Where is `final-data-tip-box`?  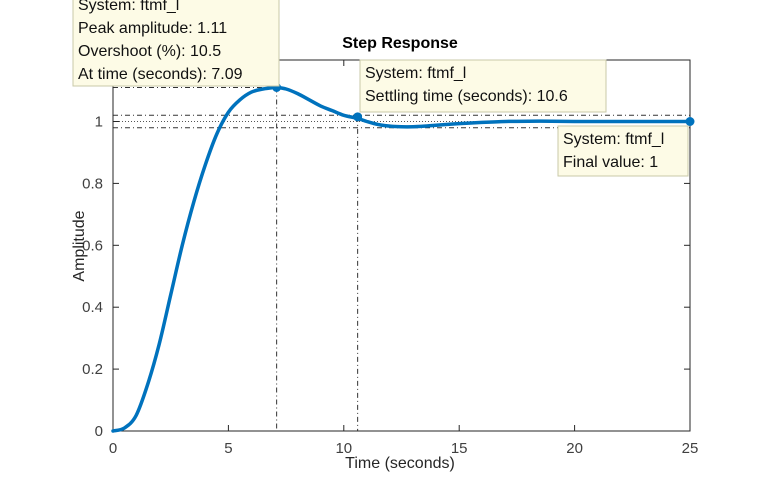 final-data-tip-box is located at coordinates (623, 151).